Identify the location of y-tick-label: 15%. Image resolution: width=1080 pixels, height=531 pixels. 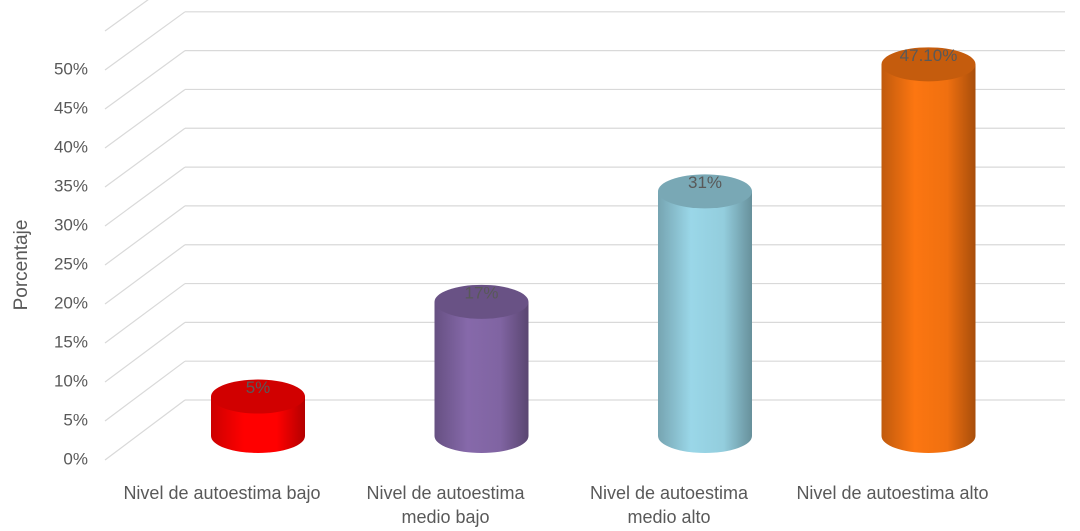
(71, 341).